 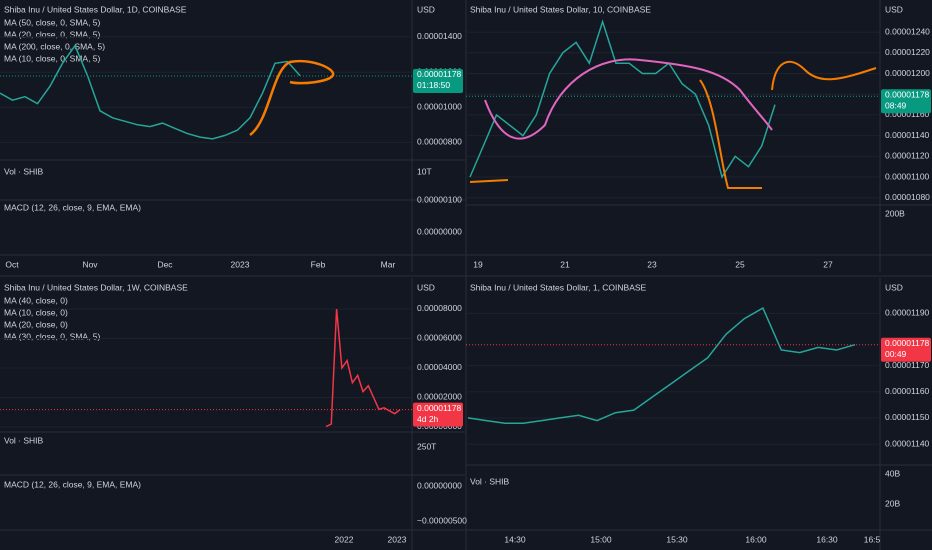 I want to click on y-tick-label: 0.00006000, so click(x=439, y=338).